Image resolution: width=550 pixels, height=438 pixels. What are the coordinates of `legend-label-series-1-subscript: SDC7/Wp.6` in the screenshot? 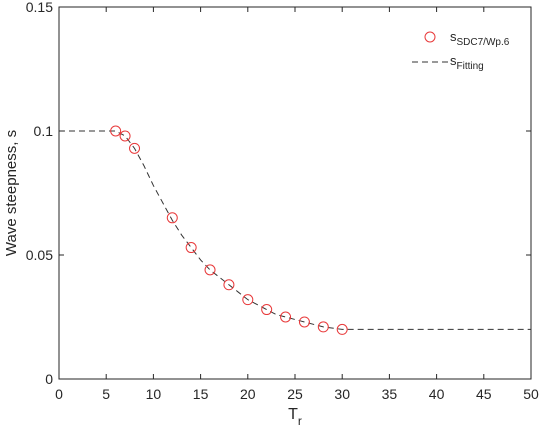 It's located at (483, 42).